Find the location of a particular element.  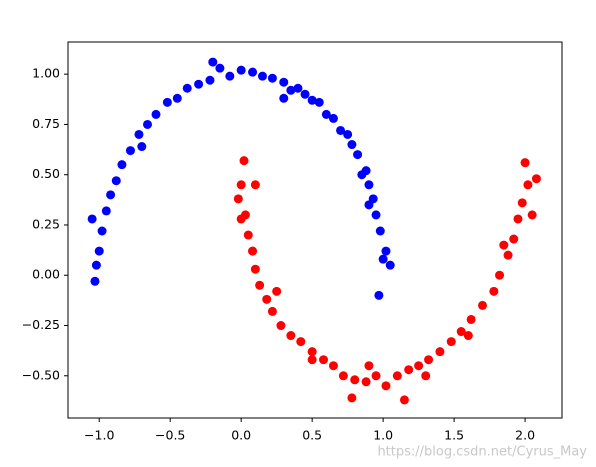

y-tick-label: 0.00 is located at coordinates (46, 274).